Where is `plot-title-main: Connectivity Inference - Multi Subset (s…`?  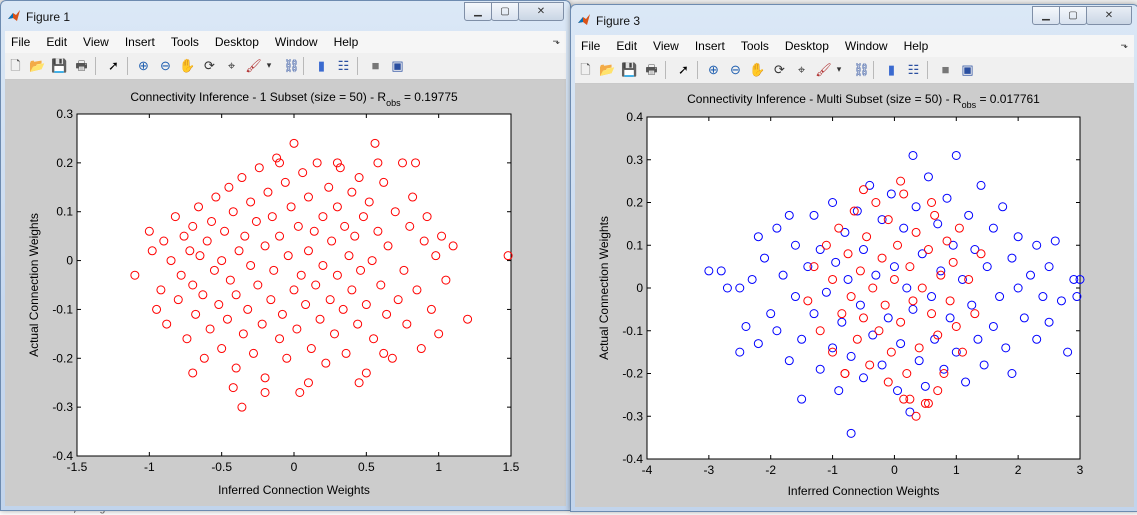 plot-title-main: Connectivity Inference - Multi Subset (s… is located at coordinates (824, 99).